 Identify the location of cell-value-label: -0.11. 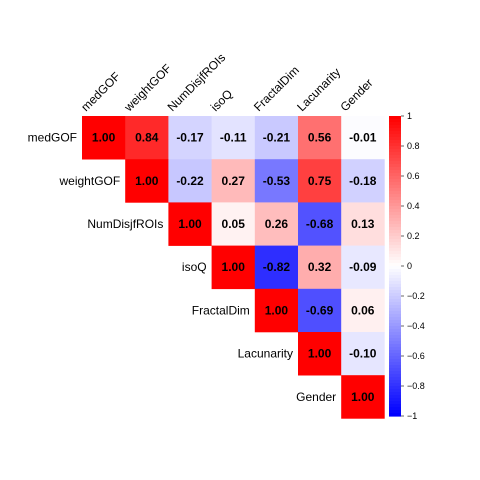
(233, 138).